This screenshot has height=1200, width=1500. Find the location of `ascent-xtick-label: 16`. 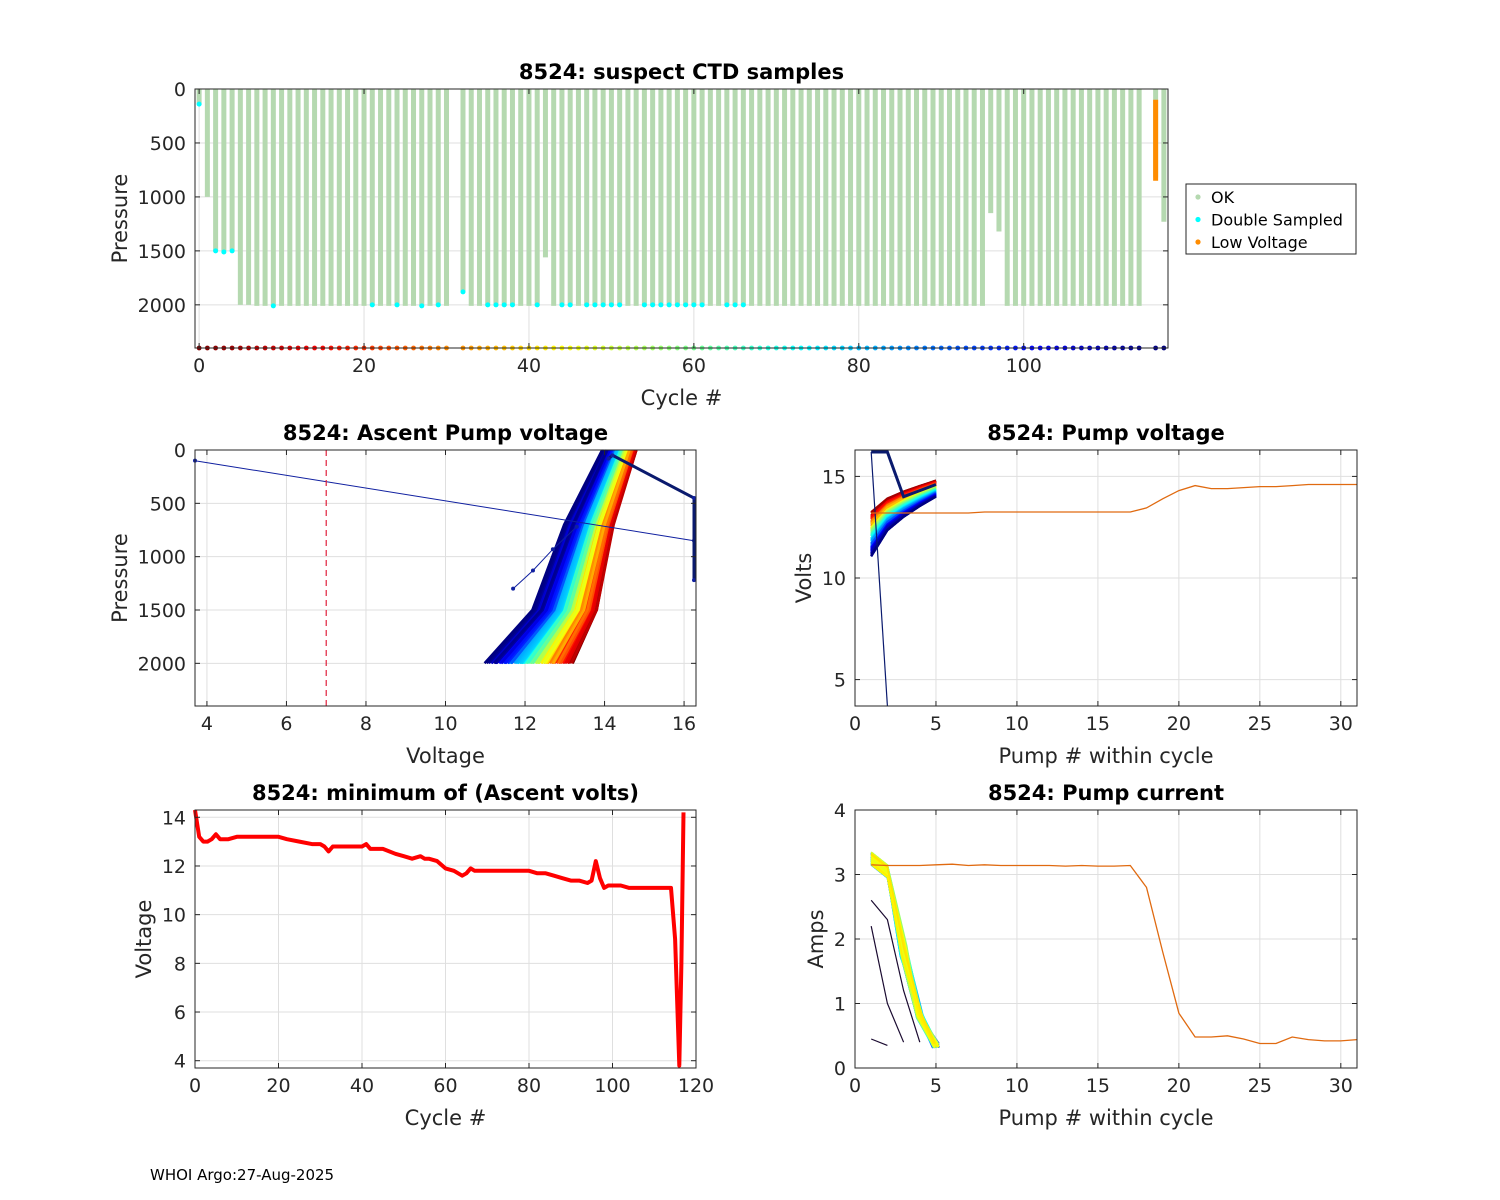

ascent-xtick-label: 16 is located at coordinates (684, 724).